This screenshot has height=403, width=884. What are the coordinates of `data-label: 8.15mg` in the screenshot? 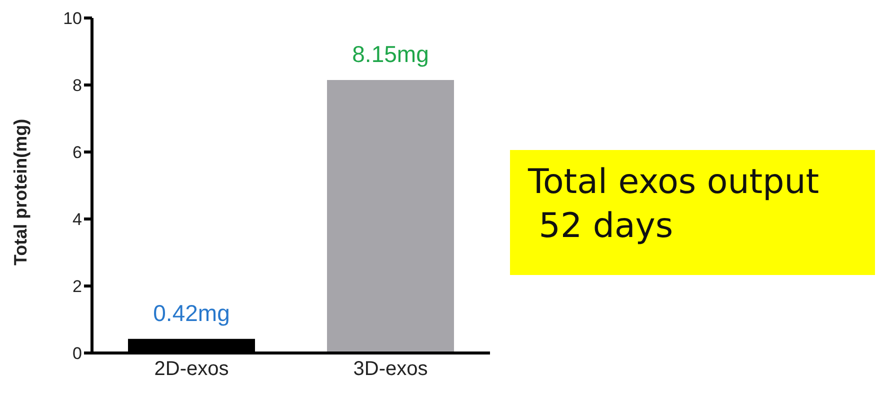 It's located at (390, 53).